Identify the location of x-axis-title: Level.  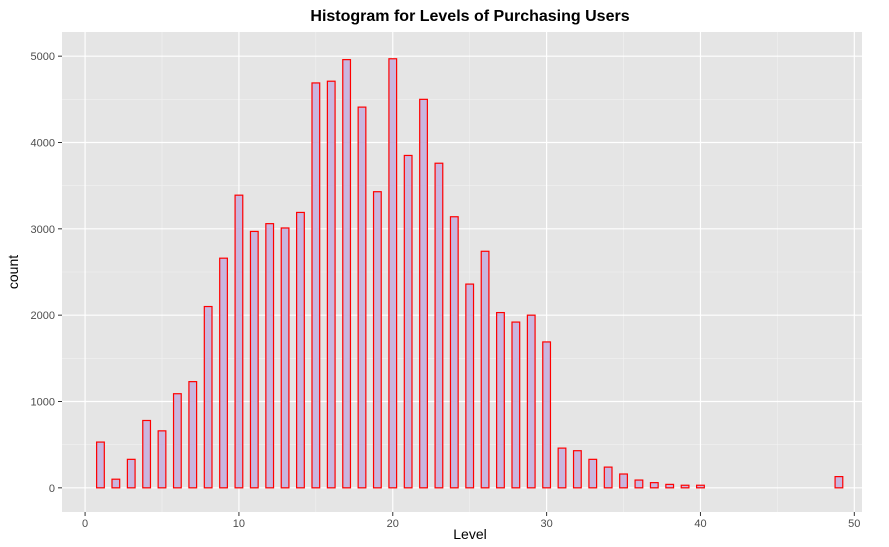
(469, 534).